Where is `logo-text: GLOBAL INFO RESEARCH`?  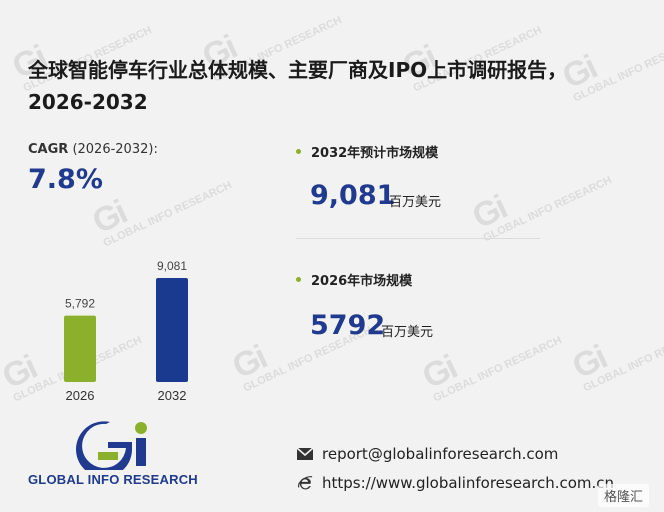 logo-text: GLOBAL INFO RESEARCH is located at coordinates (113, 479).